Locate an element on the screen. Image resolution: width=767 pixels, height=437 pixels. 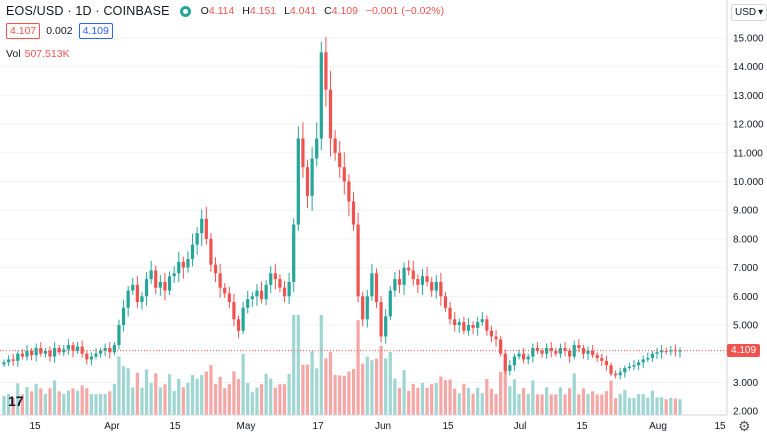
currency-selector: USD ▾ is located at coordinates (749, 12).